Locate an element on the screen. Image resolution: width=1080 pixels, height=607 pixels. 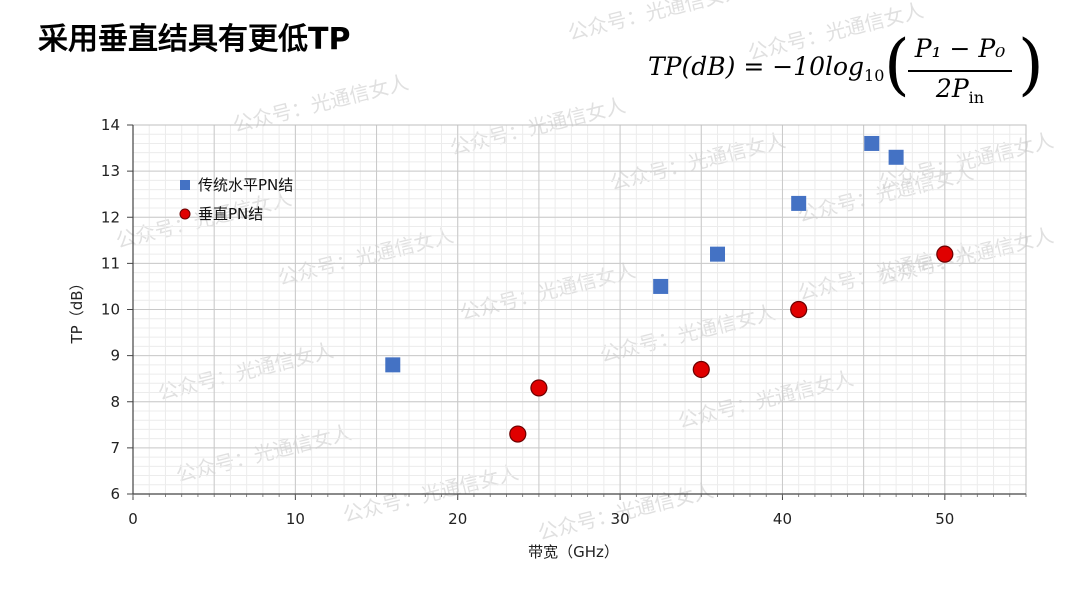
tp-formula: TP(dB) = −10log10 ( P₁ − P₀ 2Pin ) is located at coordinates (858, 69).